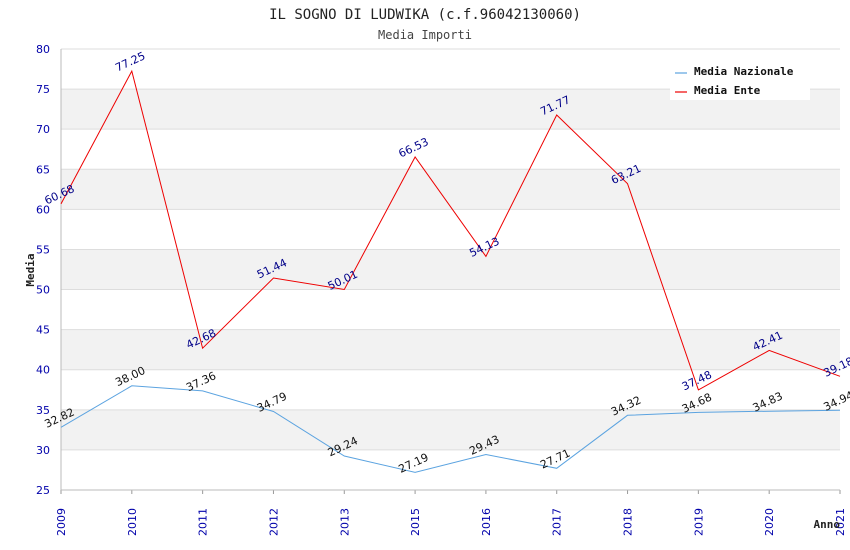  What do you see at coordinates (557, 522) in the screenshot?
I see `x-tick-label: 2017` at bounding box center [557, 522].